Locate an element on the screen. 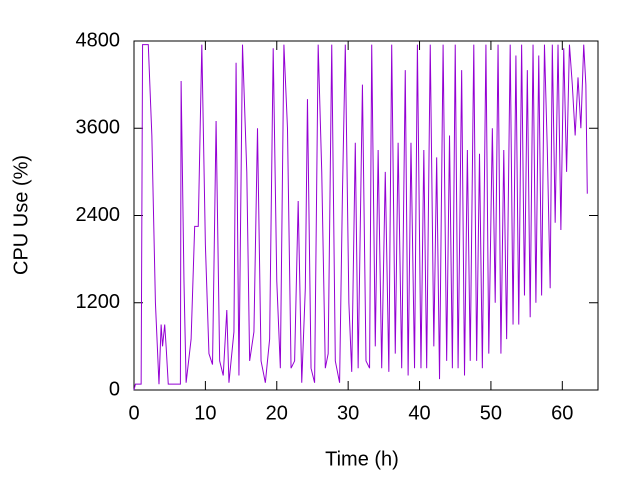  y-tick-label: 4800 is located at coordinates (98, 40).